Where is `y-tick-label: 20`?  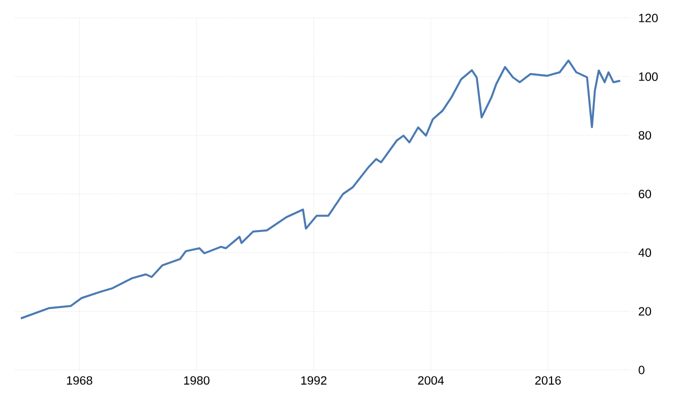 y-tick-label: 20 is located at coordinates (645, 311).